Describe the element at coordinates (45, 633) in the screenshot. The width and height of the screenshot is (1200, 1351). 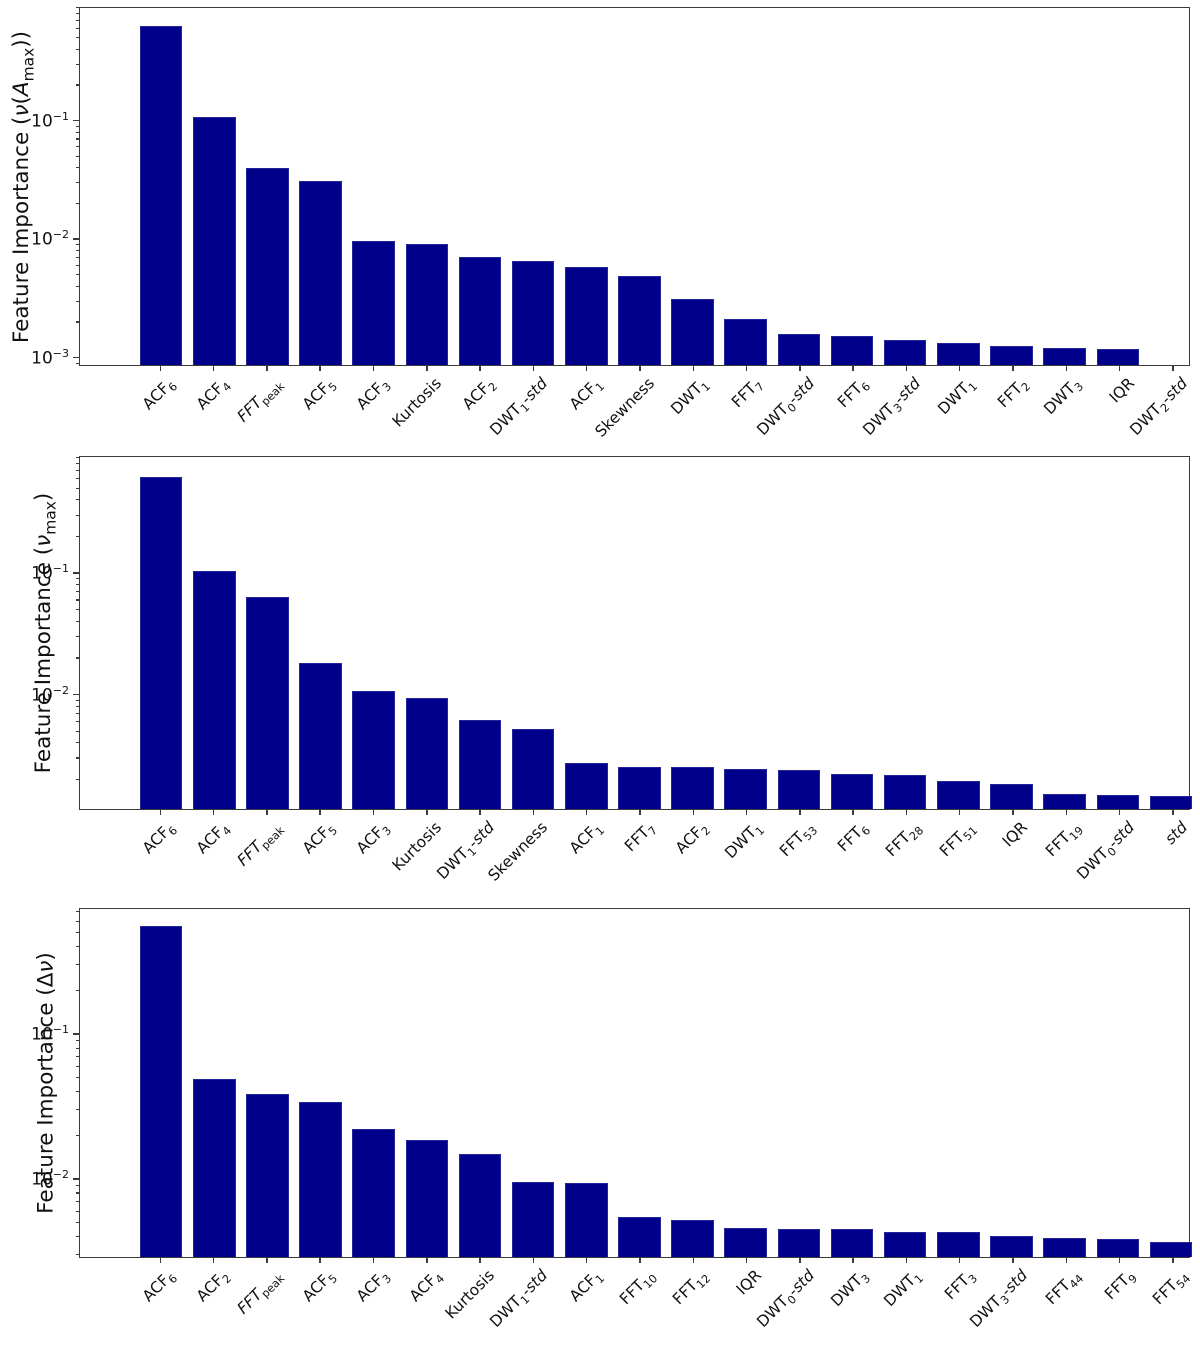
I see `y-axis-label: Feature Importance (νmax)` at that location.